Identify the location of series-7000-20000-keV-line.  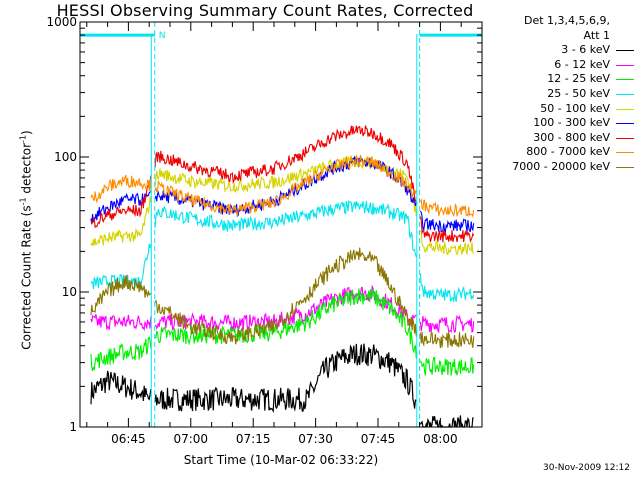
(282, 298).